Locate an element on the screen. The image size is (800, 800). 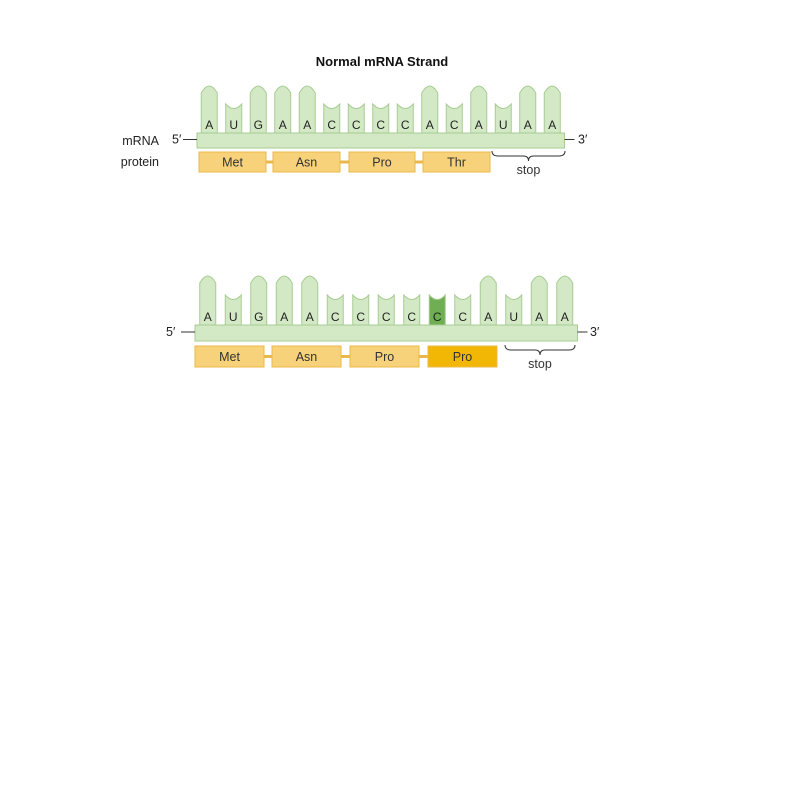
mutated-strand: A U G A A C C C C C C A U A A 5′ 3′ Met Asn Pro Pro stop is located at coordinates (383, 323).